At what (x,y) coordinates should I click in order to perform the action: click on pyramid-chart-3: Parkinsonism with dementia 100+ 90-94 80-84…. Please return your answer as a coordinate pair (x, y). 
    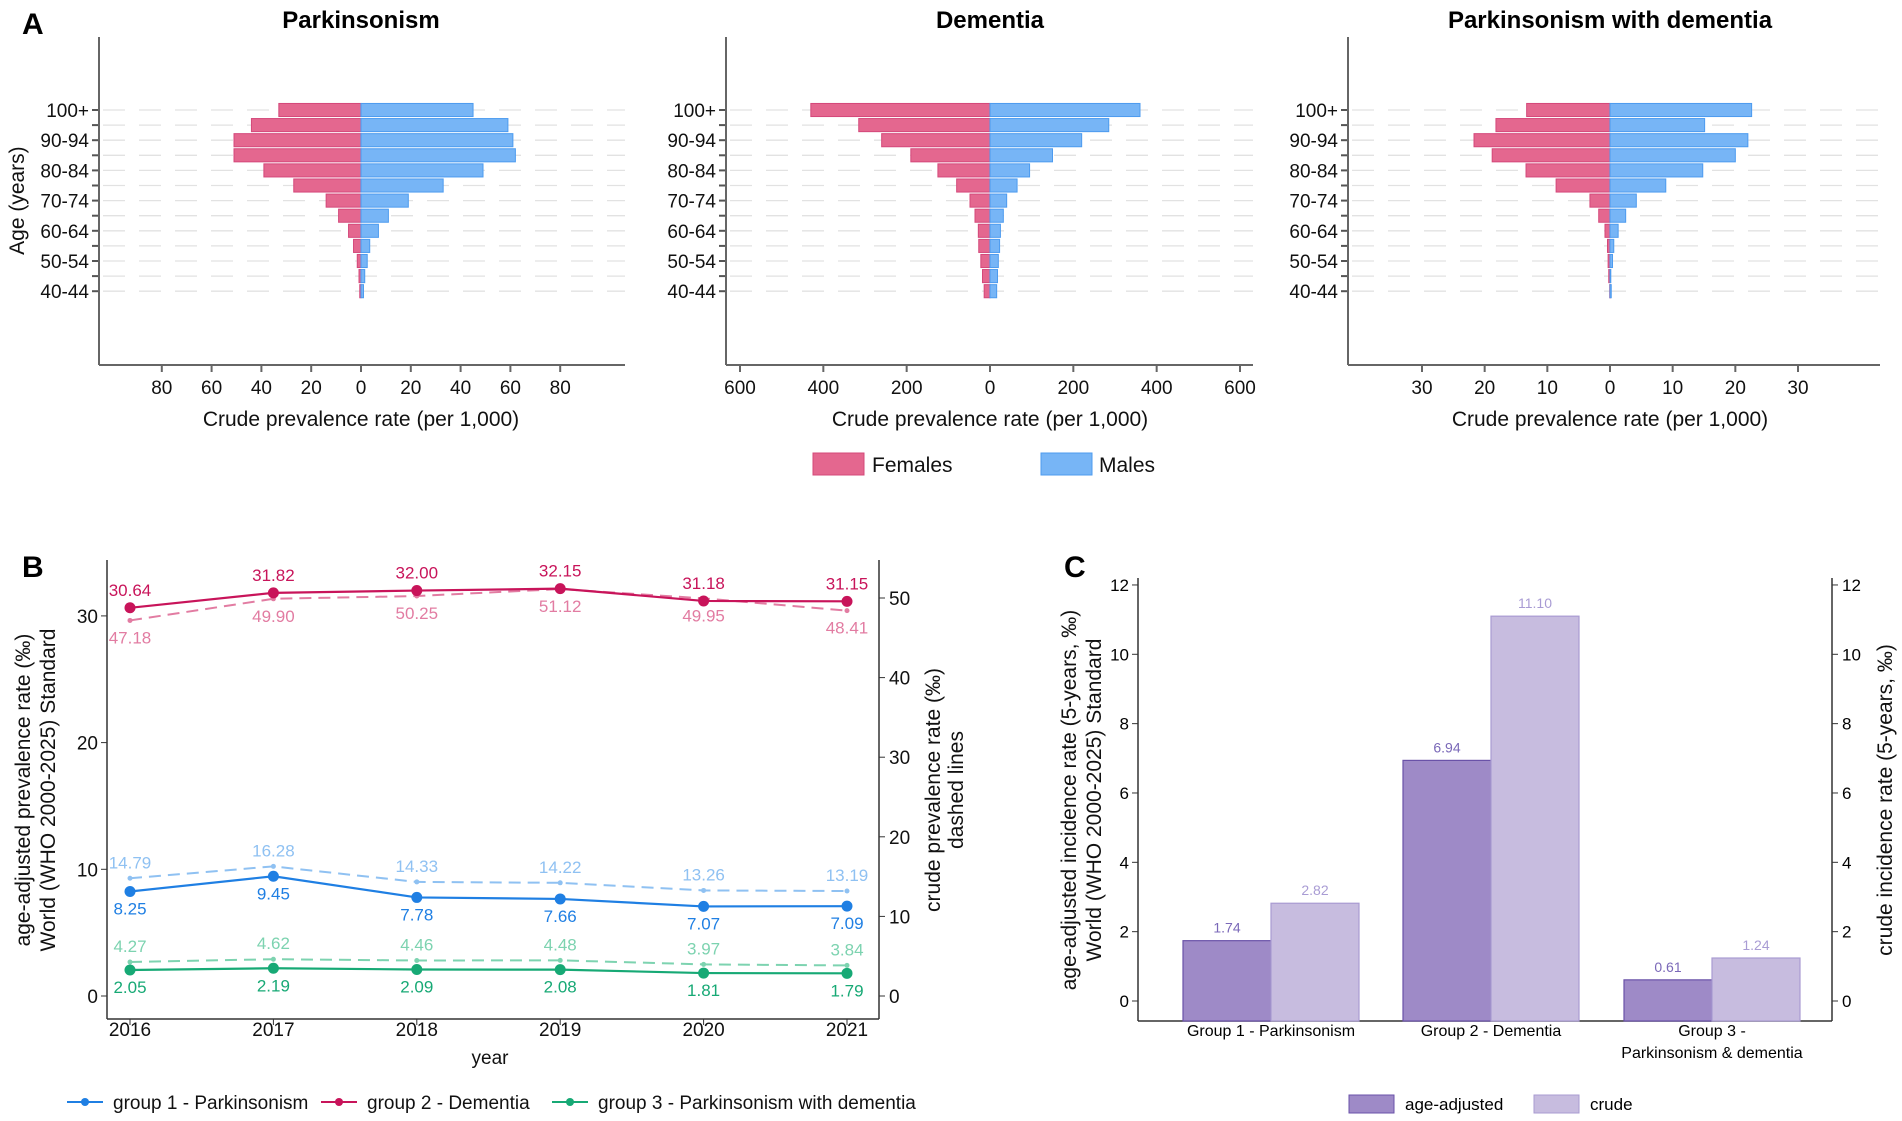
    Looking at the image, I should click on (1584, 219).